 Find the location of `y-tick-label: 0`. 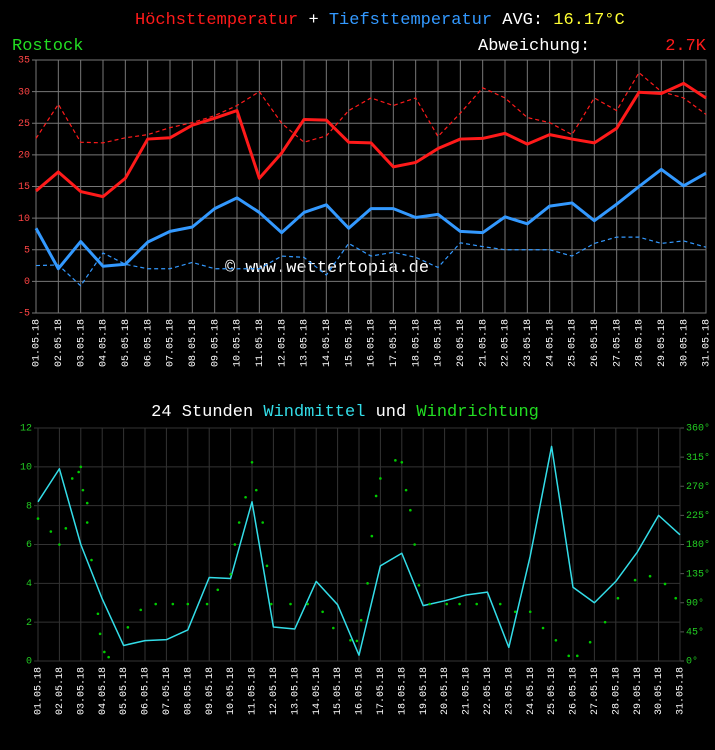

y-tick-label: 0 is located at coordinates (29, 662).